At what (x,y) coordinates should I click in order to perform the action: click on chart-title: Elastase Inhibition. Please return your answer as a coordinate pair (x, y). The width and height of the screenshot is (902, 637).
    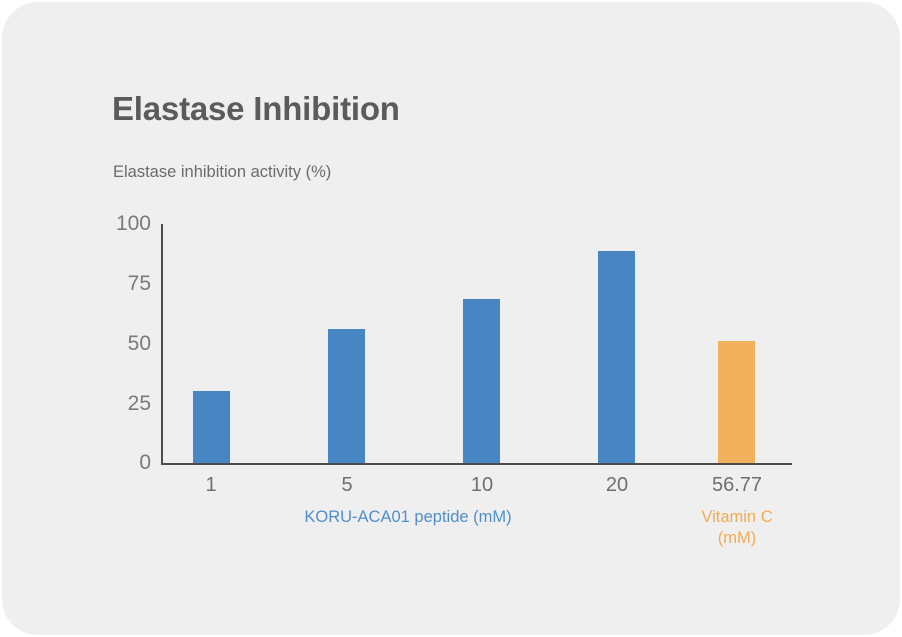
    Looking at the image, I should click on (256, 108).